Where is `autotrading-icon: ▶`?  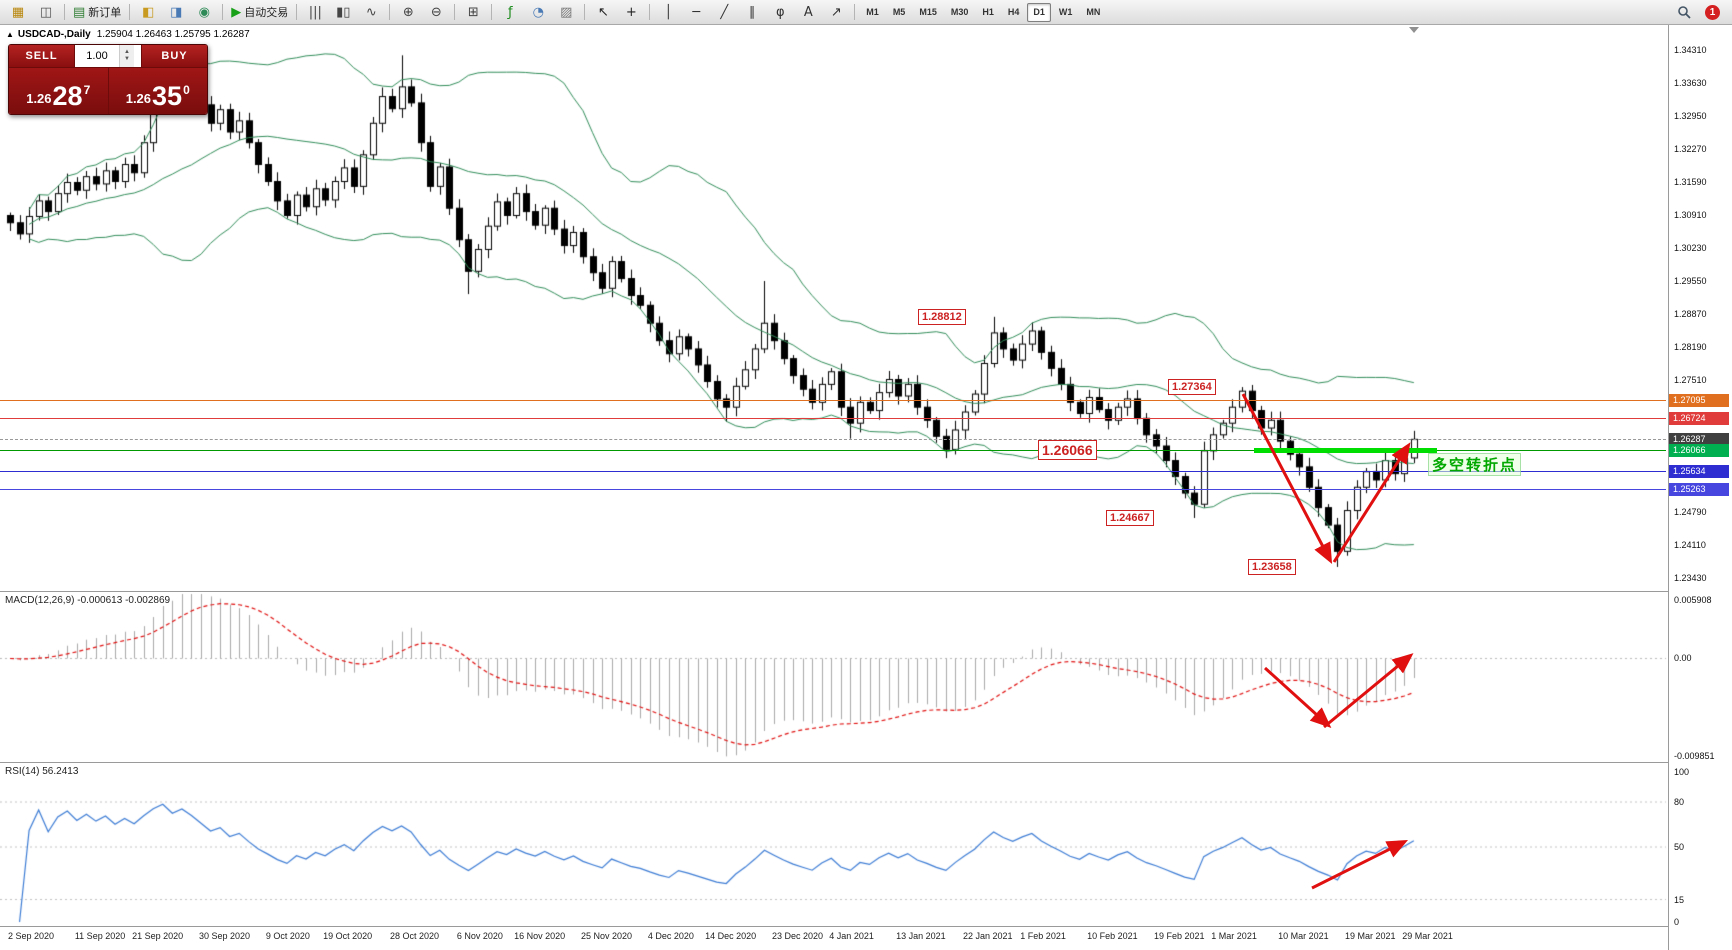
autotrading-icon: ▶ is located at coordinates (236, 12).